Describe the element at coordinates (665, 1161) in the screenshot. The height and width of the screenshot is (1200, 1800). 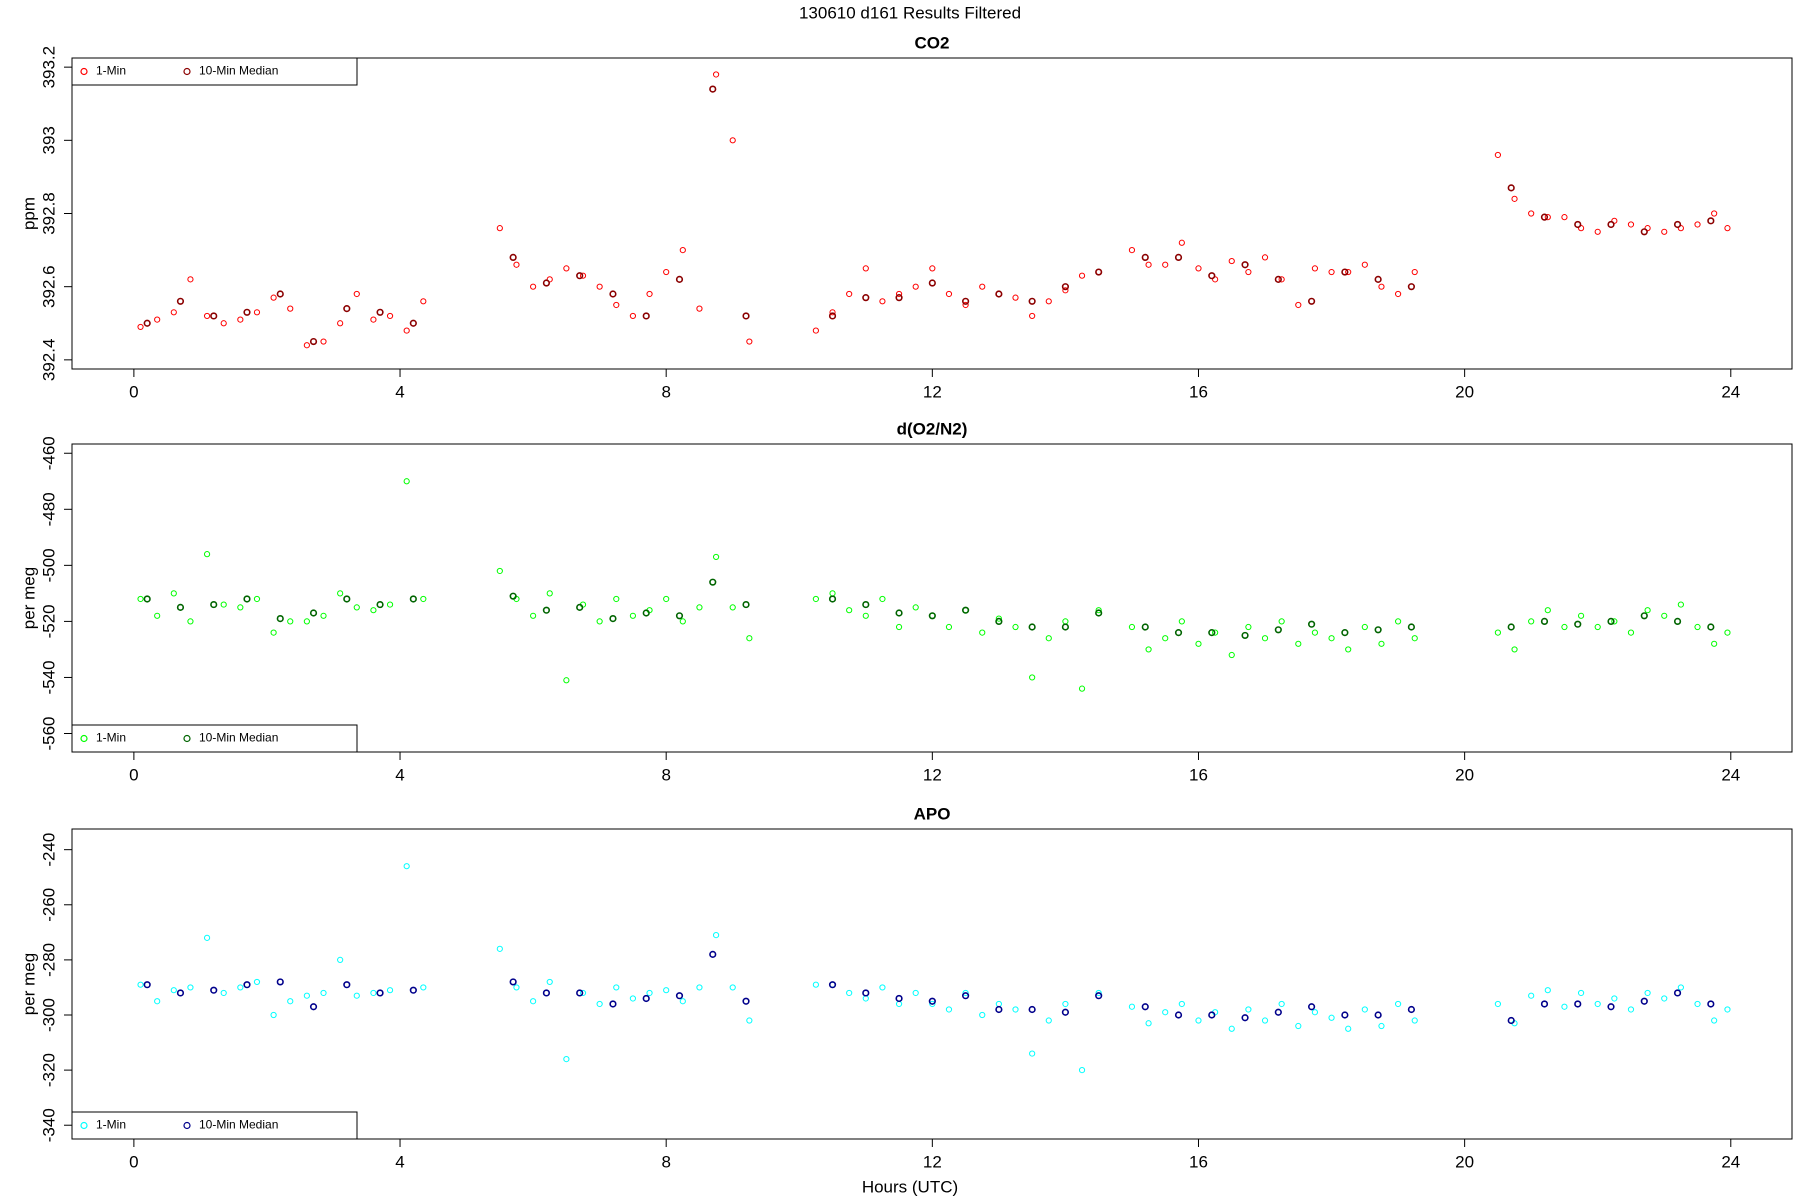
I see `x-tick-label: 8` at that location.